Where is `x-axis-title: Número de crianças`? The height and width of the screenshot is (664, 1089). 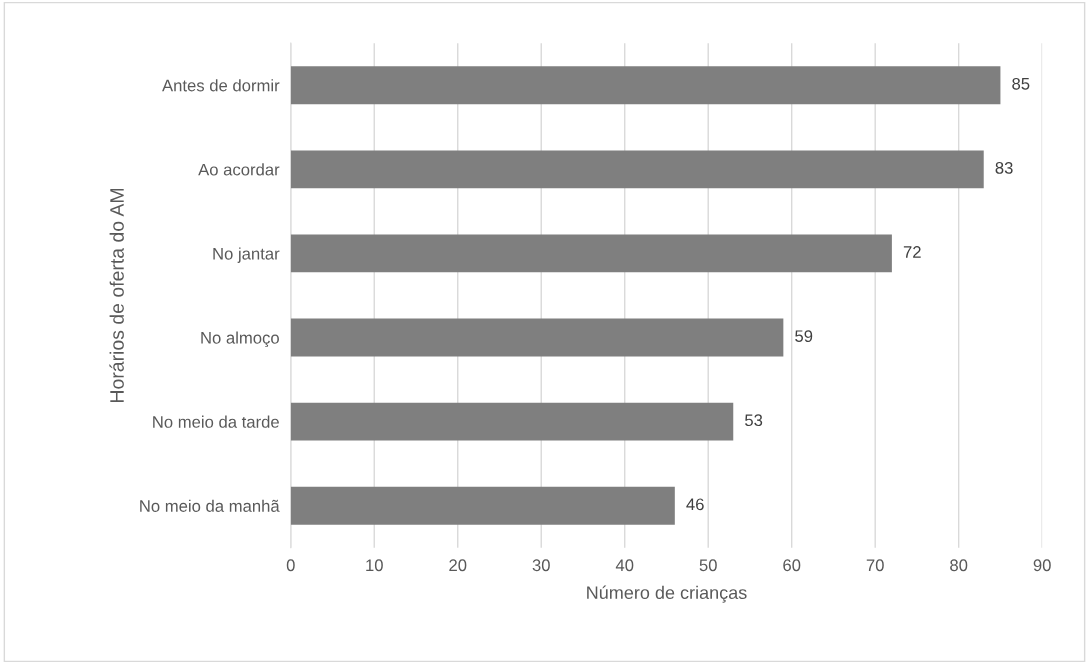 x-axis-title: Número de crianças is located at coordinates (667, 594).